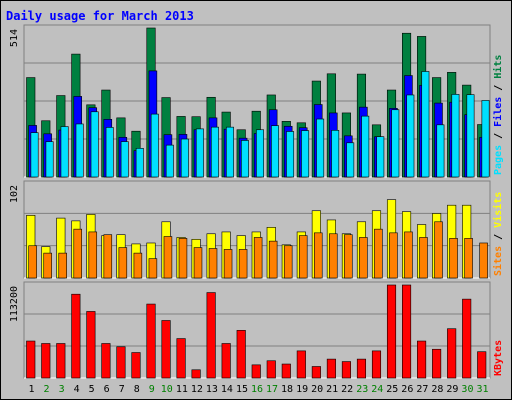 This screenshot has width=512, height=400. Describe the element at coordinates (257, 389) in the screenshot. I see `x-tick-label: 16` at that location.